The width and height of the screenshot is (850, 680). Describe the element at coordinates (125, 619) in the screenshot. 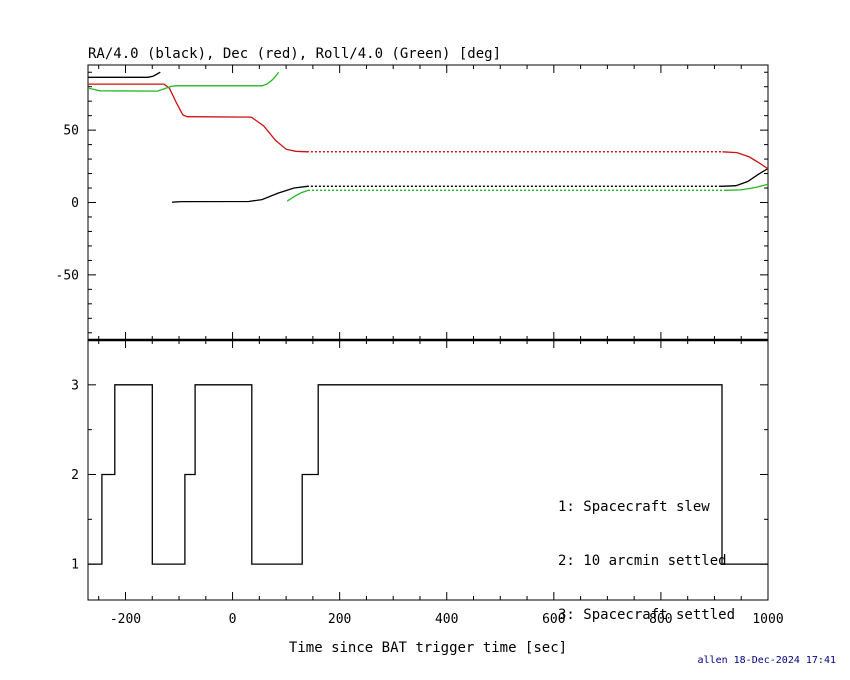

I see `x-tick-label: -200` at that location.